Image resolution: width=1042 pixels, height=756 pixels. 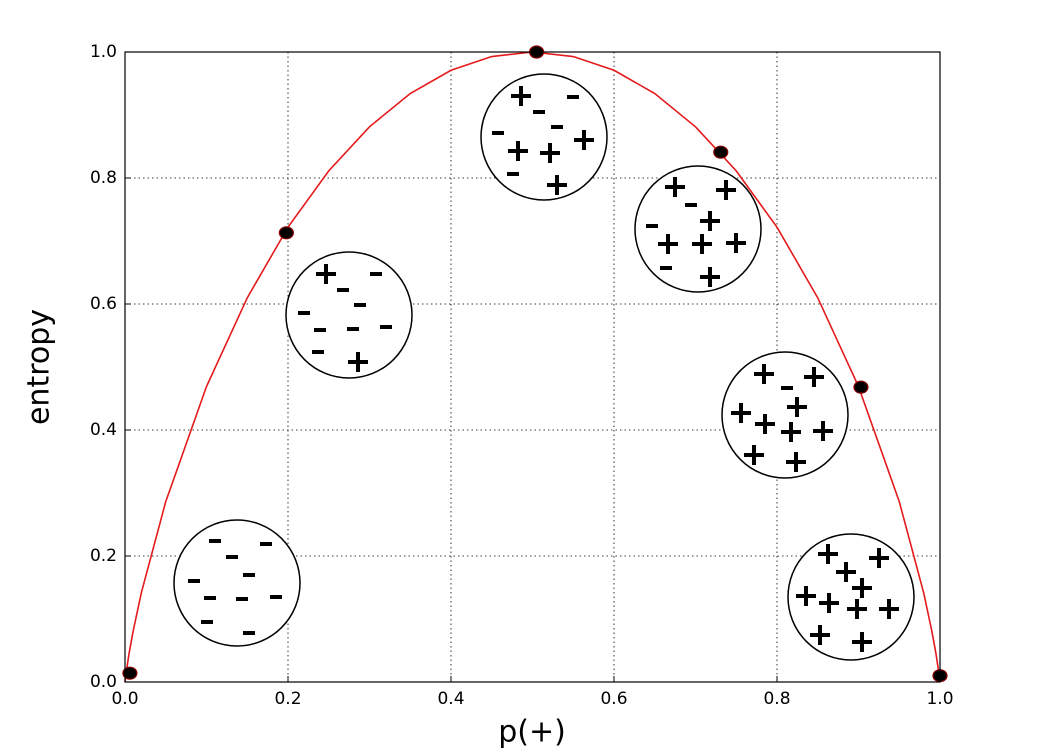 What do you see at coordinates (103, 682) in the screenshot?
I see `y-tick-label: 0.0` at bounding box center [103, 682].